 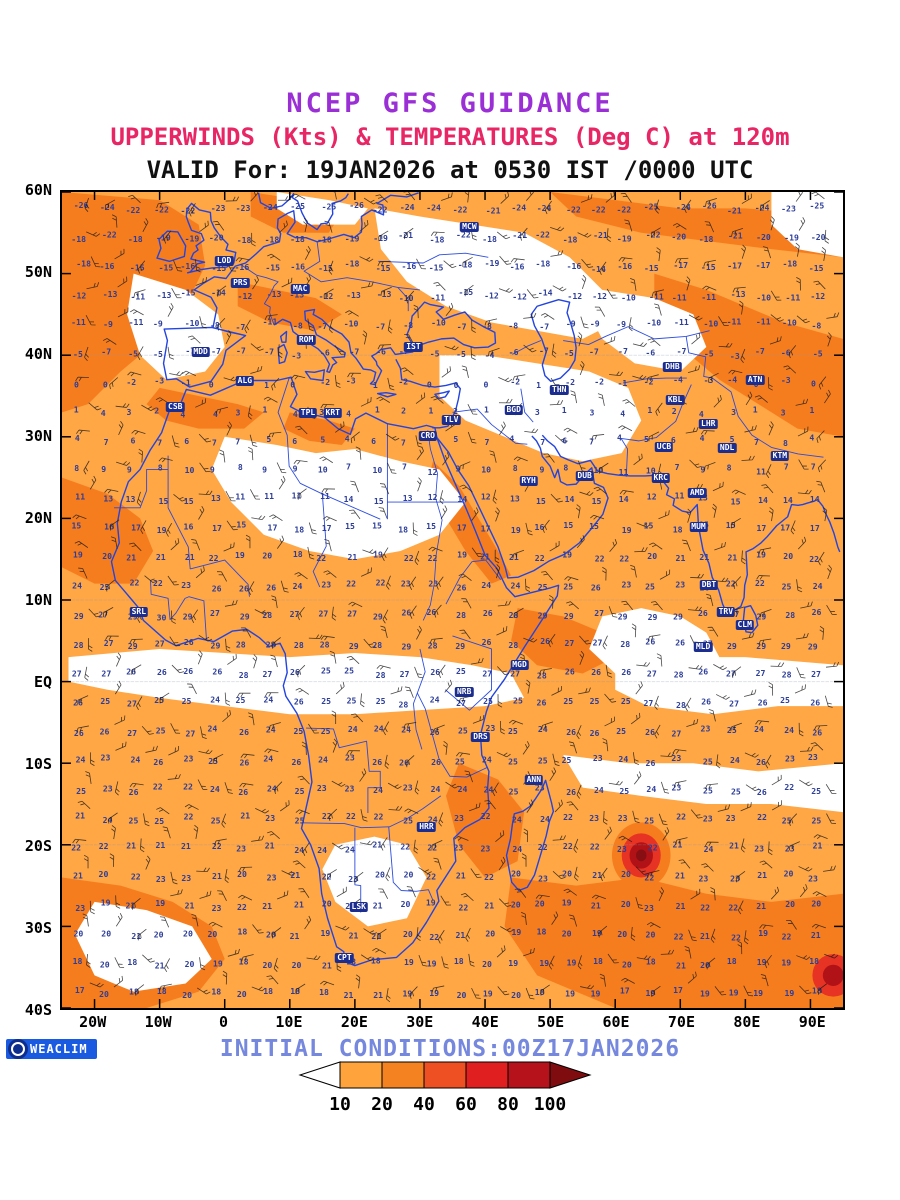 What do you see at coordinates (308, 413) in the screenshot?
I see `station-label-tpl: TPL` at bounding box center [308, 413].